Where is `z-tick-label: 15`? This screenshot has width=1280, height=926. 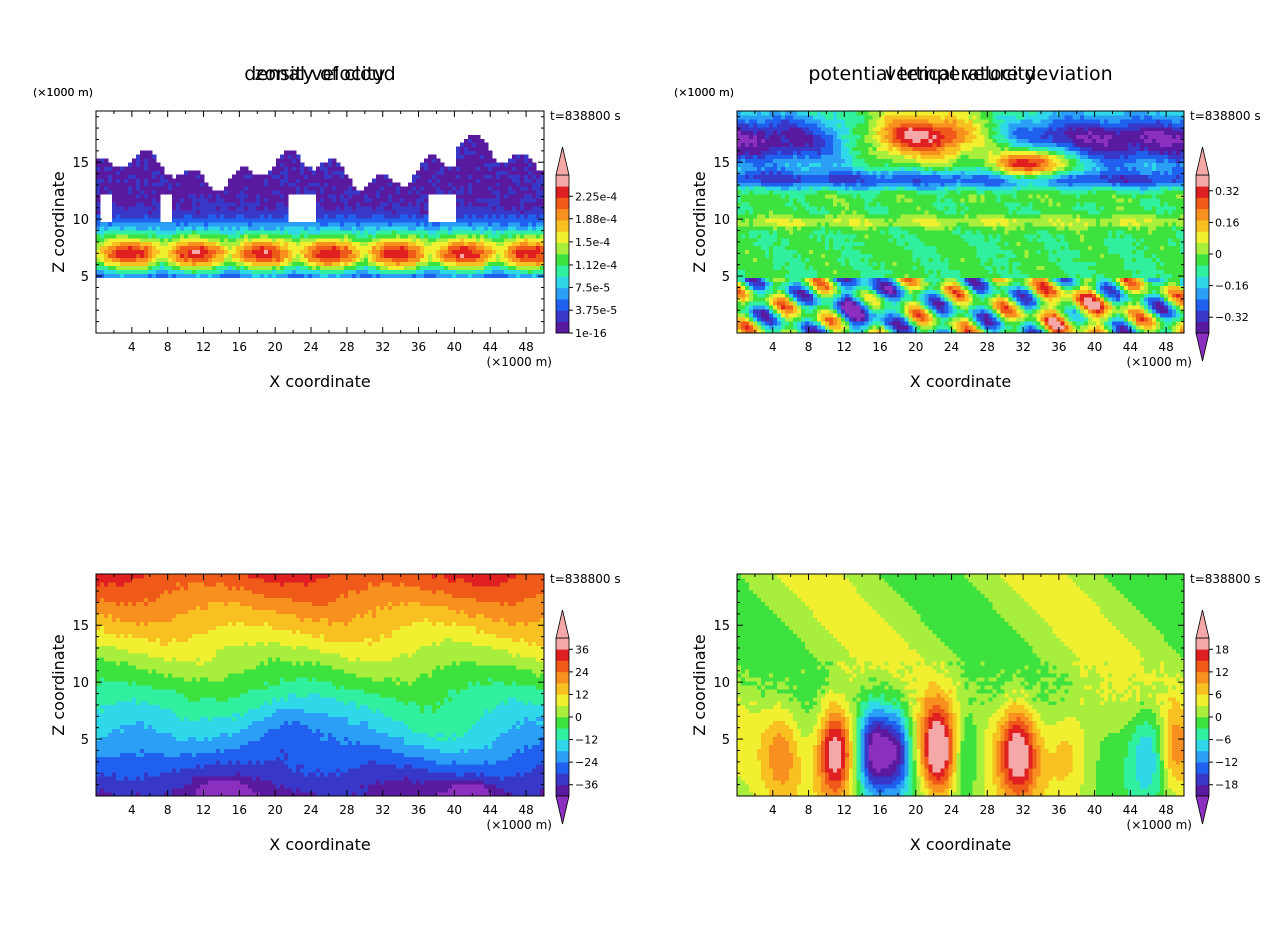 z-tick-label: 15 is located at coordinates (80, 163).